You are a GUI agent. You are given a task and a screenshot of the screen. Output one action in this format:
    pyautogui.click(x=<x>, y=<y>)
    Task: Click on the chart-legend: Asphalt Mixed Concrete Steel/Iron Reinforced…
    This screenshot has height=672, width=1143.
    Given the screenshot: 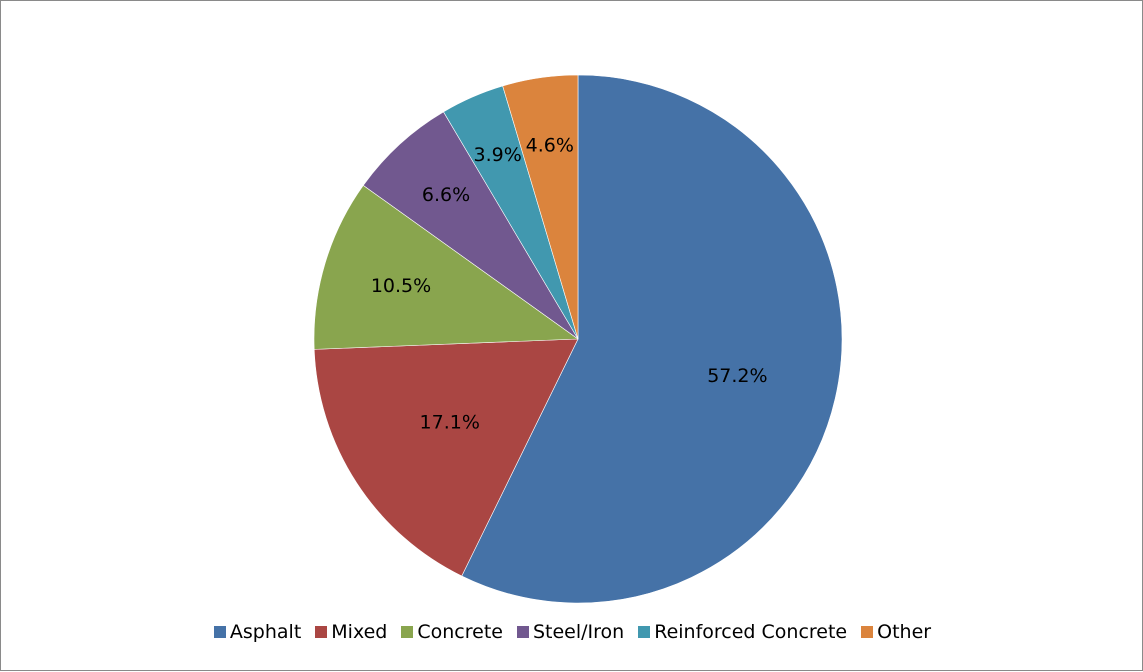 What is the action you would take?
    pyautogui.click(x=572, y=632)
    